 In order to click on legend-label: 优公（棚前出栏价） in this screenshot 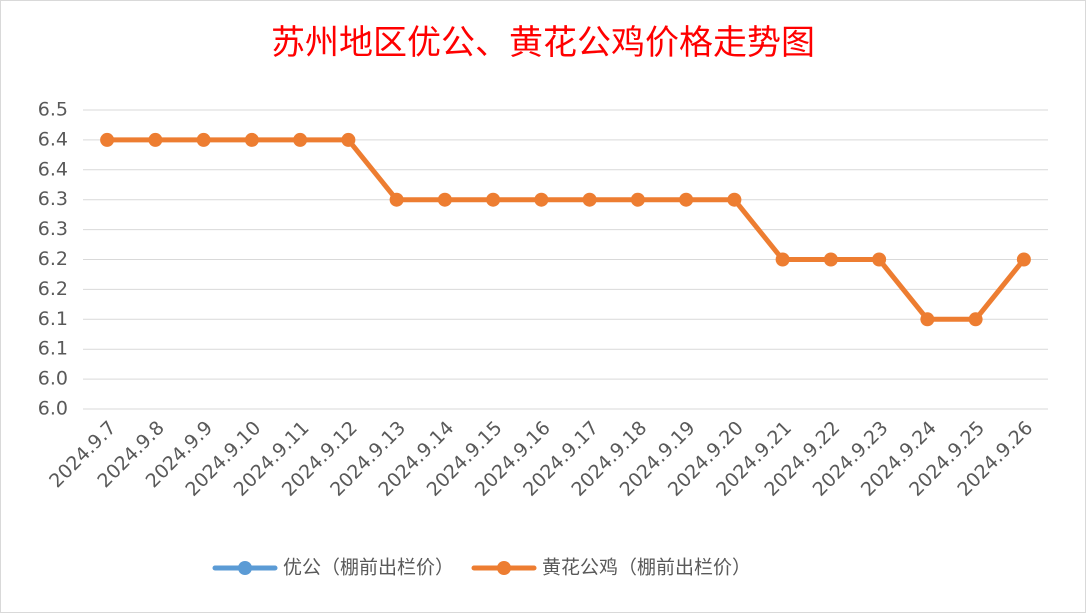, I will do `click(368, 568)`.